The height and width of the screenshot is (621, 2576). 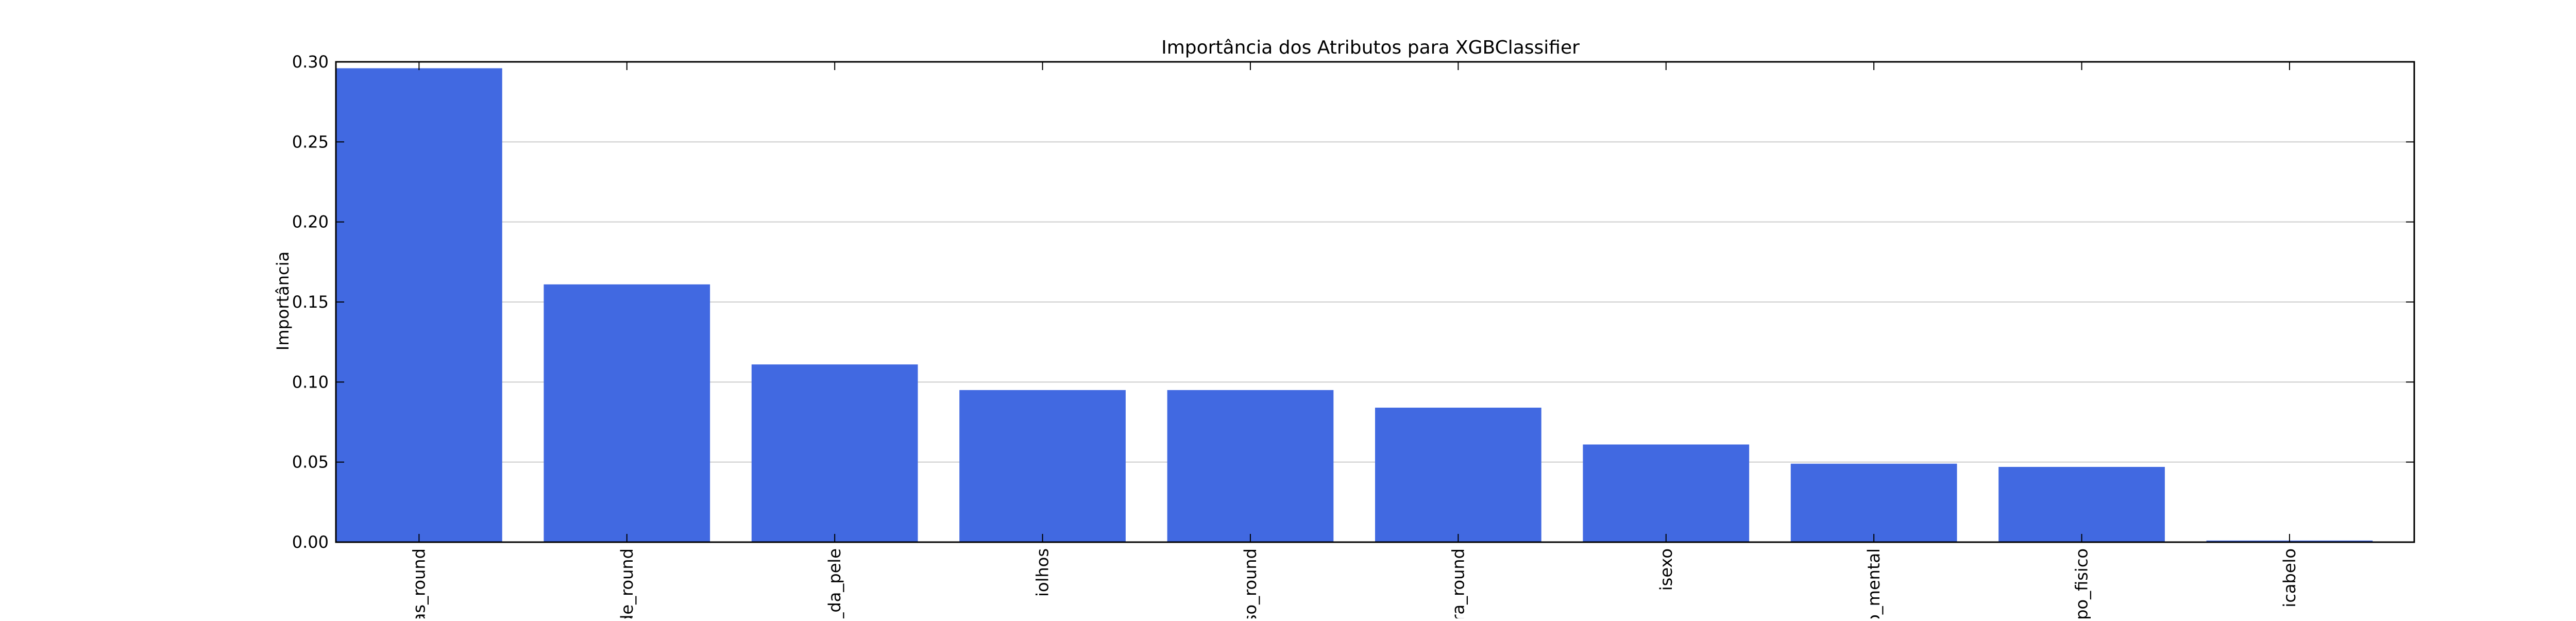 What do you see at coordinates (310, 462) in the screenshot?
I see `y-tick-label: 0.05` at bounding box center [310, 462].